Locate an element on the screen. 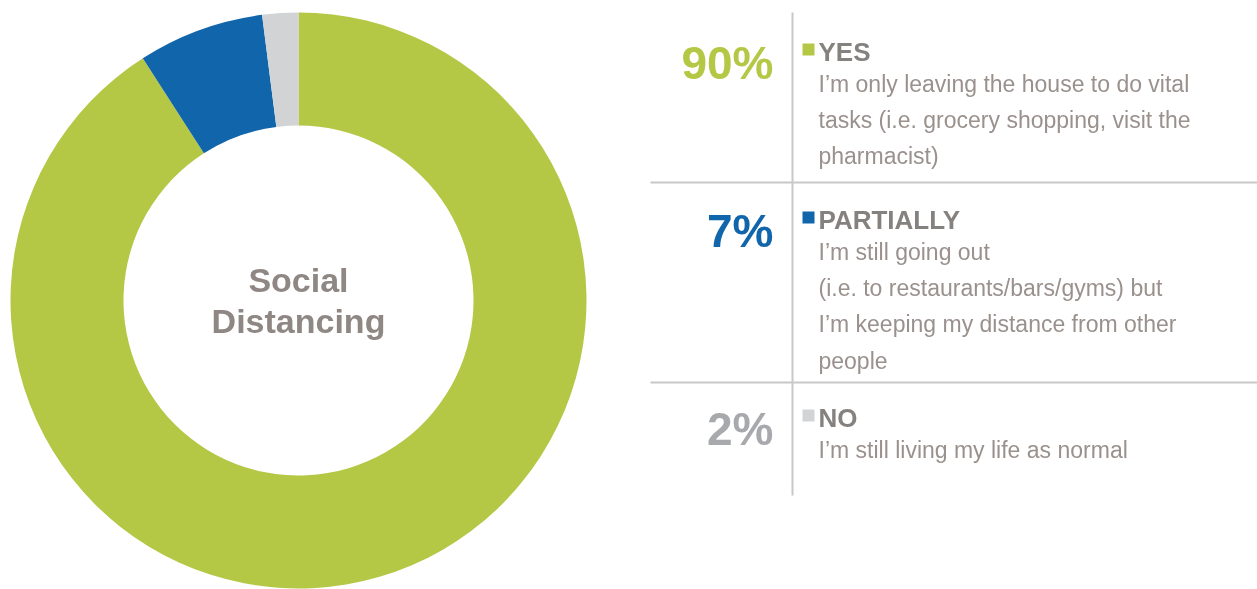 This screenshot has height=589, width=1257. data-label: 7% is located at coordinates (740, 230).